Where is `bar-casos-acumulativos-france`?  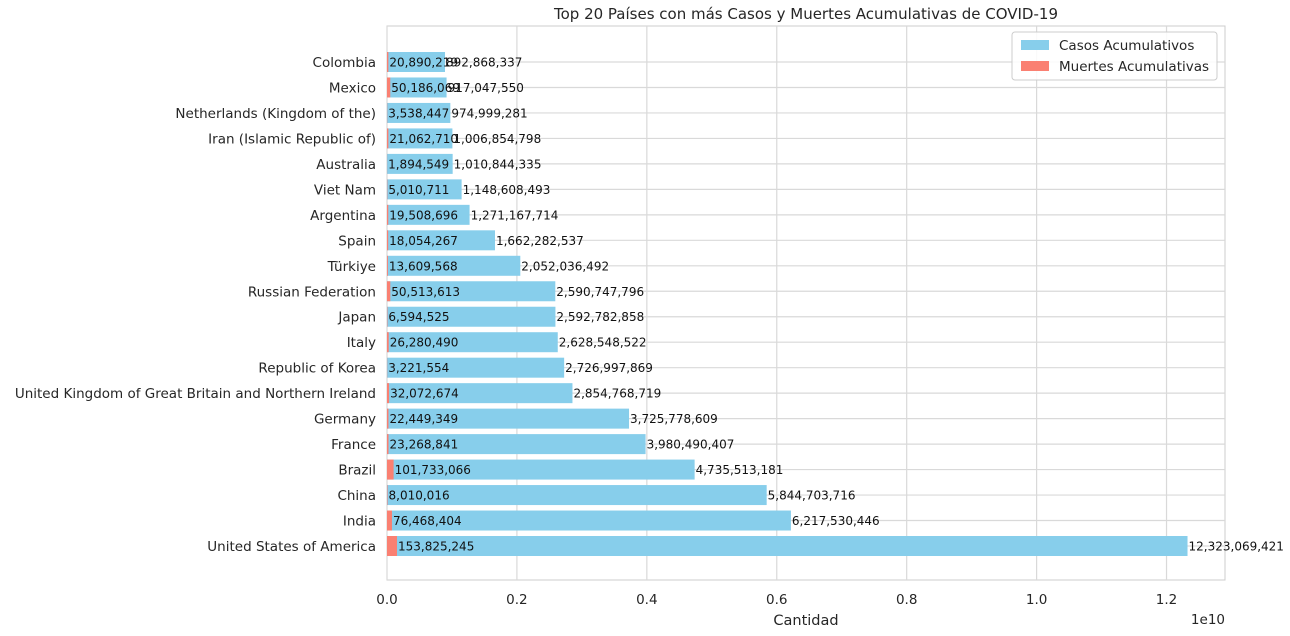 bar-casos-acumulativos-france is located at coordinates (516, 444).